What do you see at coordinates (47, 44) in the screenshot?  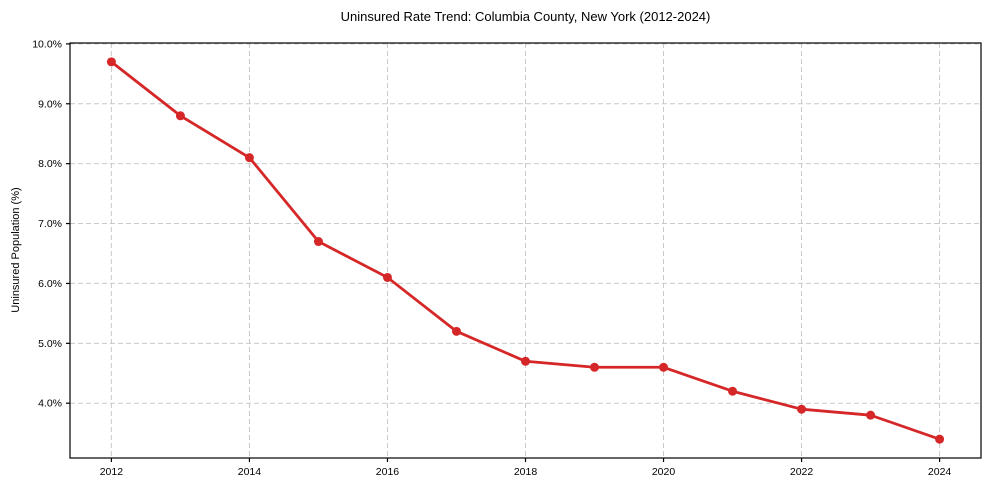 I see `y-tick-label-10.0%: 10.0%` at bounding box center [47, 44].